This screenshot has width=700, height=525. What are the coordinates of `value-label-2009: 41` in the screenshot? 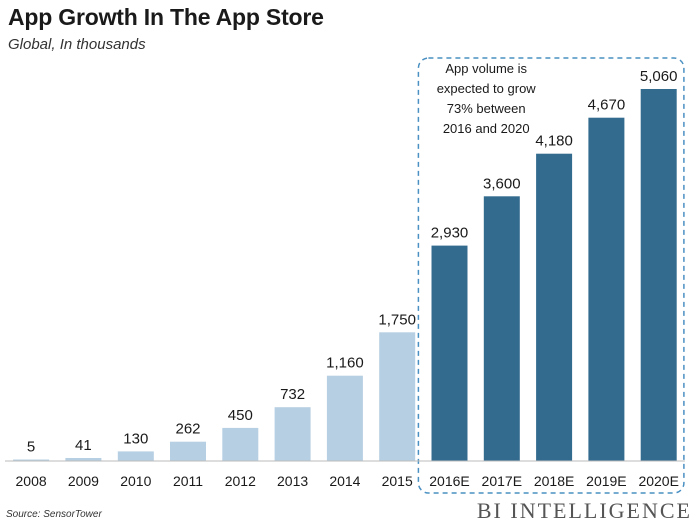 It's located at (83, 445).